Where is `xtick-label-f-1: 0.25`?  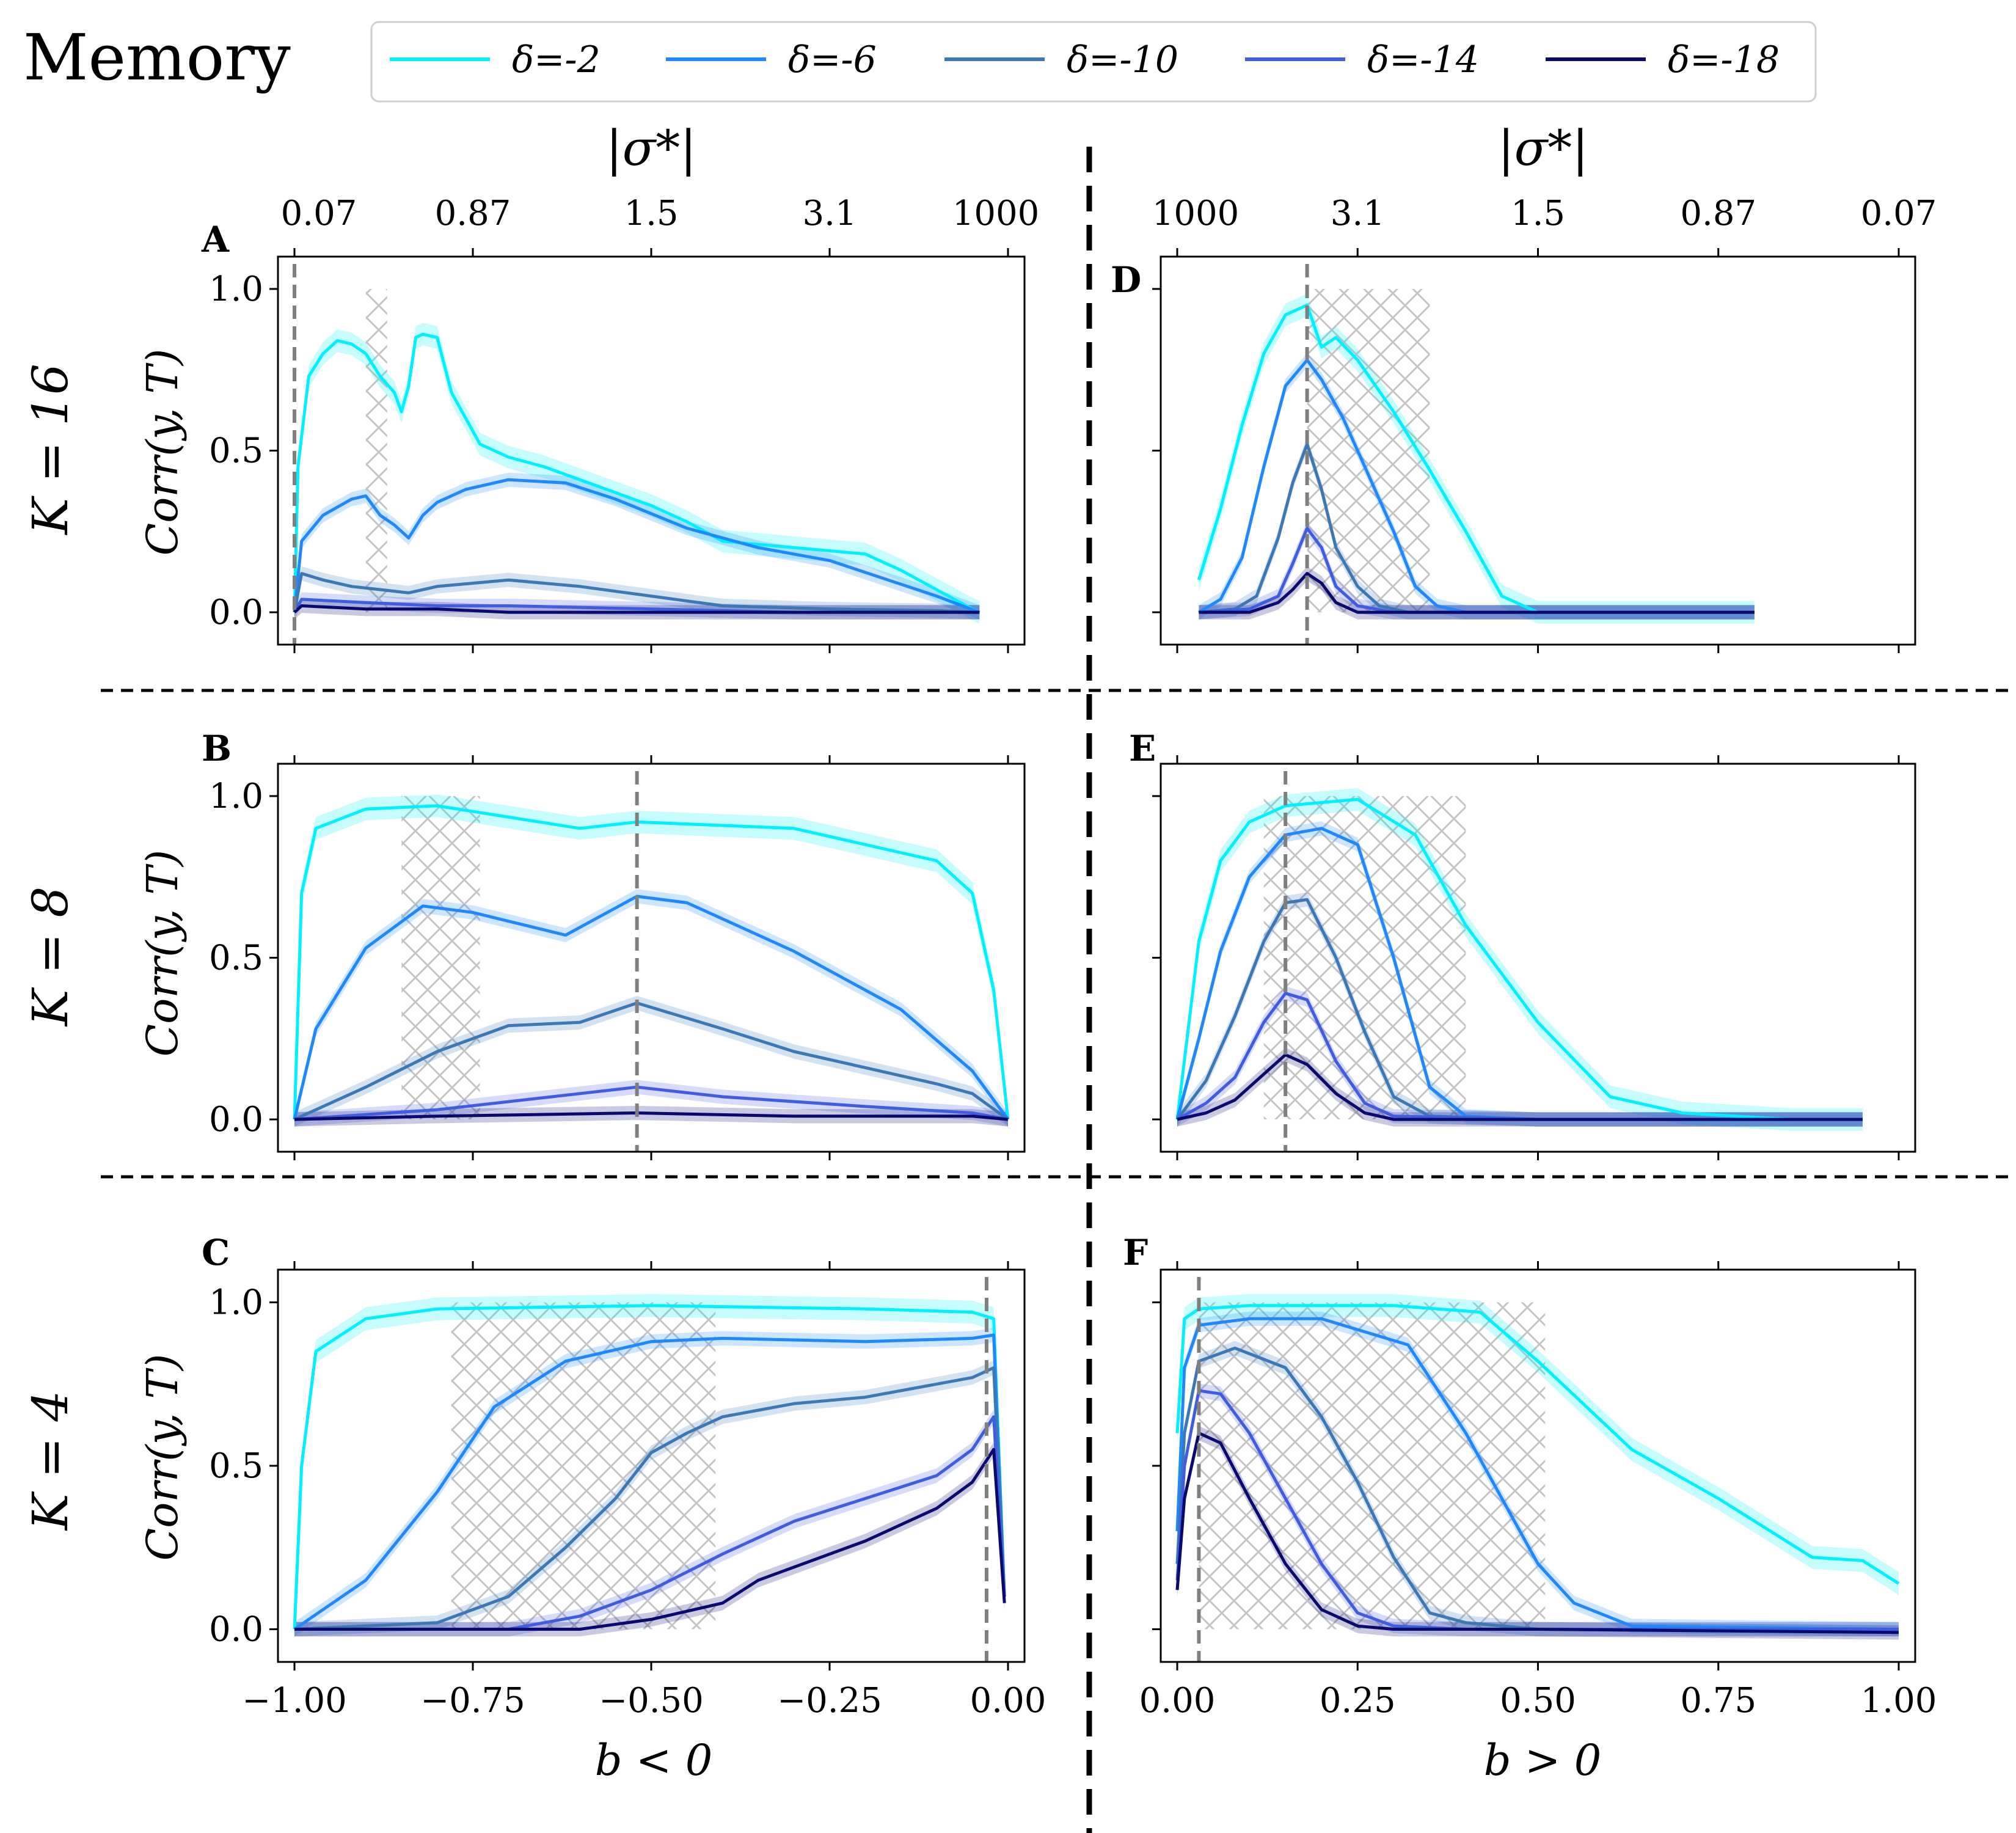
xtick-label-f-1: 0.25 is located at coordinates (1358, 1701).